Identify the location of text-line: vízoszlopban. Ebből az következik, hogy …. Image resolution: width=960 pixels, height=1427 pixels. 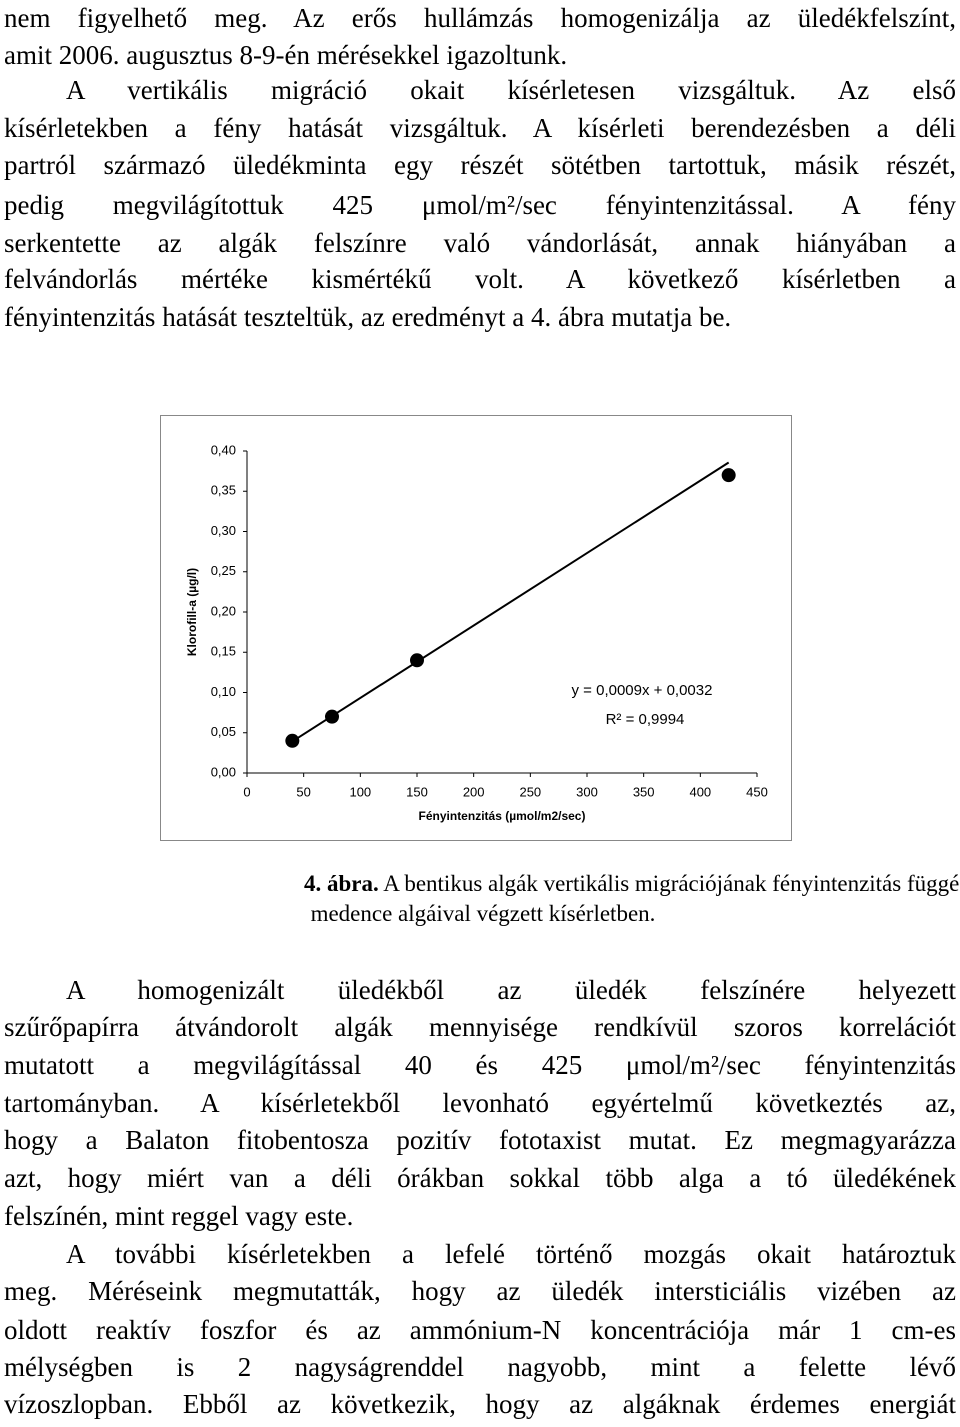
(480, 1404).